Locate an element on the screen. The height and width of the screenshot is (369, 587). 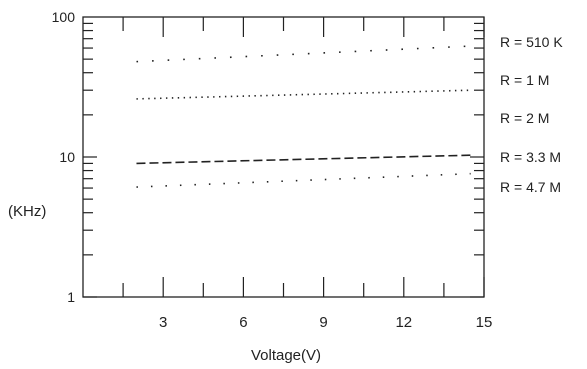
x-tick-label: 6 is located at coordinates (243, 322).